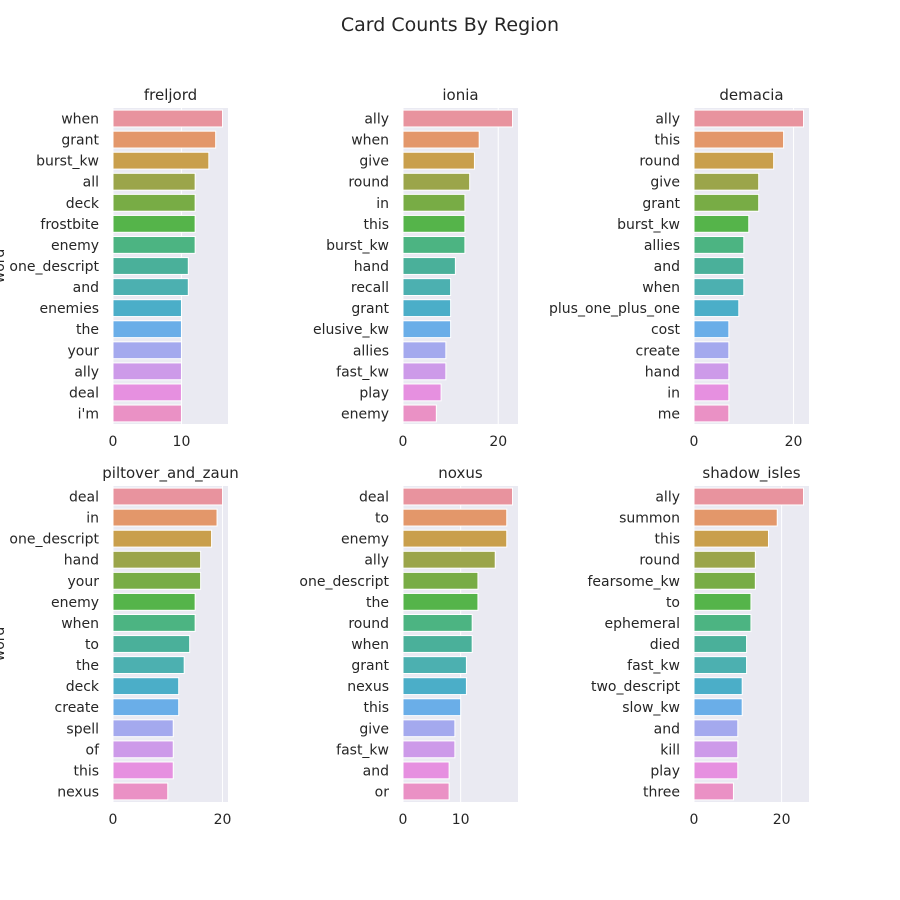  Describe the element at coordinates (666, 330) in the screenshot. I see `tick-label-y: cost` at that location.